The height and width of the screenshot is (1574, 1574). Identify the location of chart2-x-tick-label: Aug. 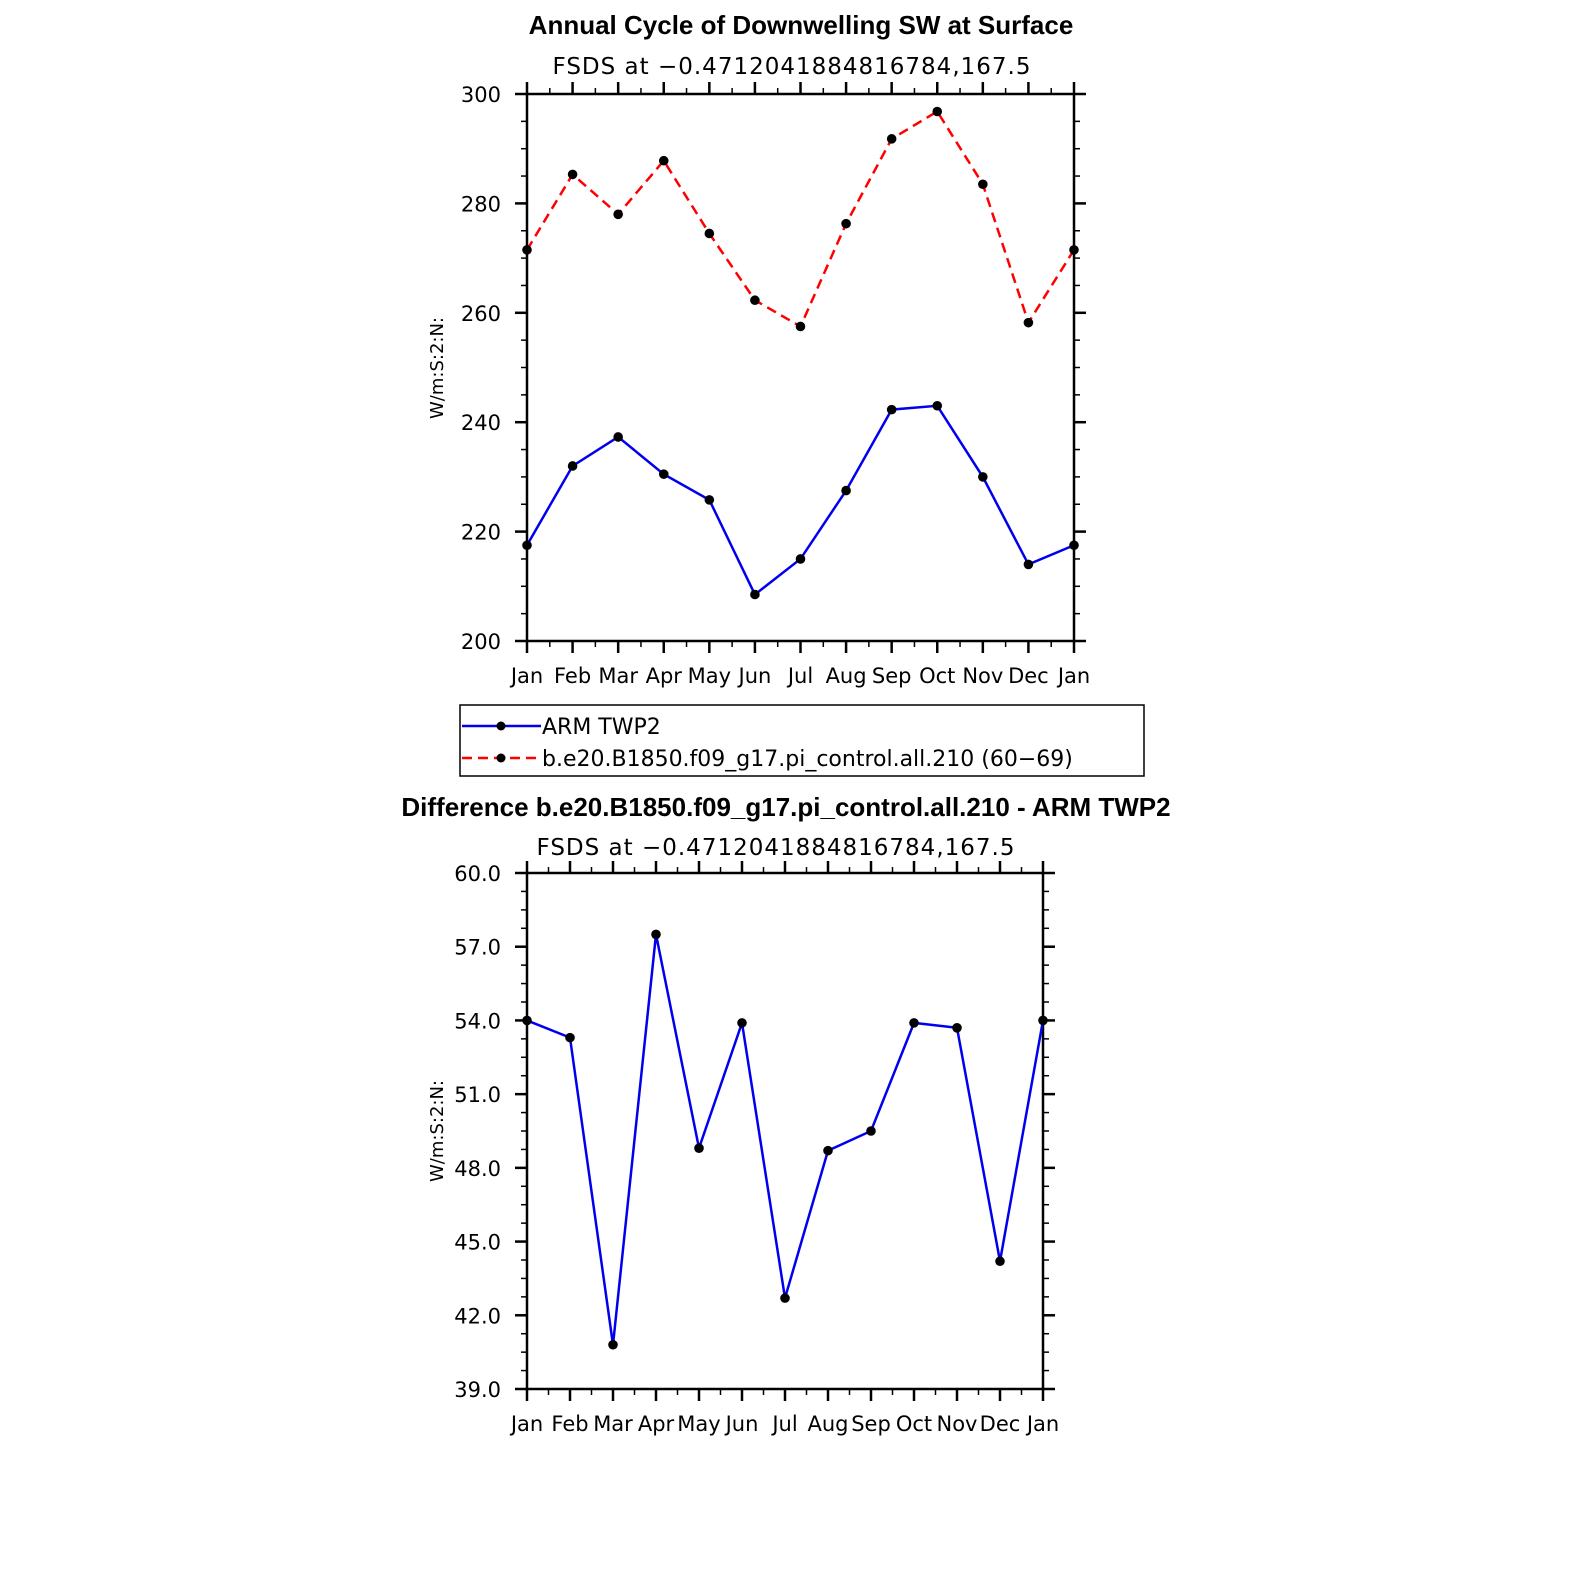
(827, 1424).